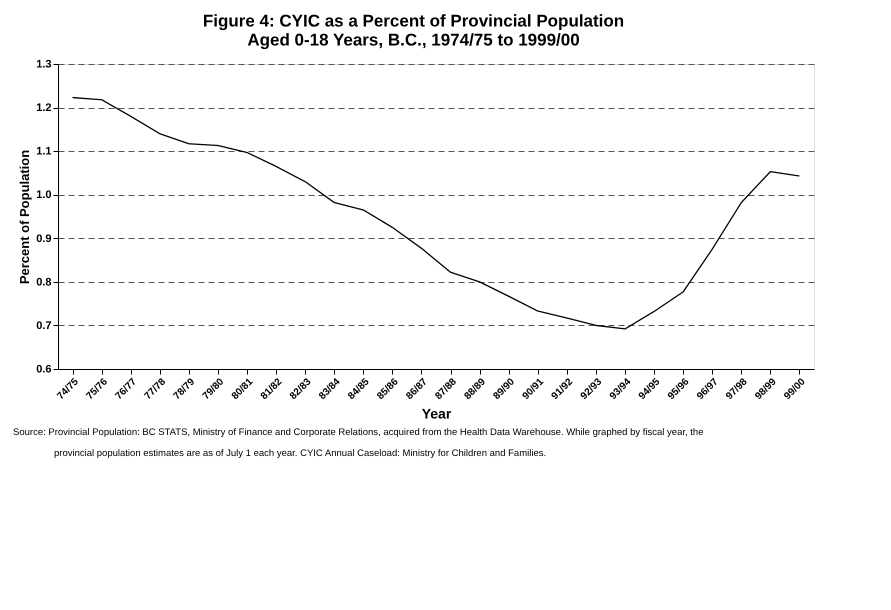  What do you see at coordinates (358, 432) in the screenshot?
I see `source-note: Source: Provincial Population: BC STATS, Ministry of Finance and Corporate Relations, acquired from the Health Data Warehouse. While graphed by fiscal year, the` at bounding box center [358, 432].